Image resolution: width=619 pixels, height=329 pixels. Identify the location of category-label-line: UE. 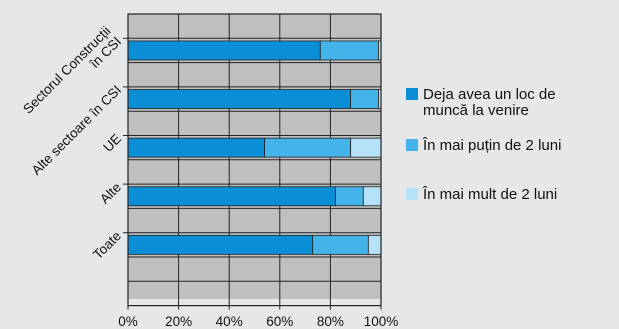
(112, 143).